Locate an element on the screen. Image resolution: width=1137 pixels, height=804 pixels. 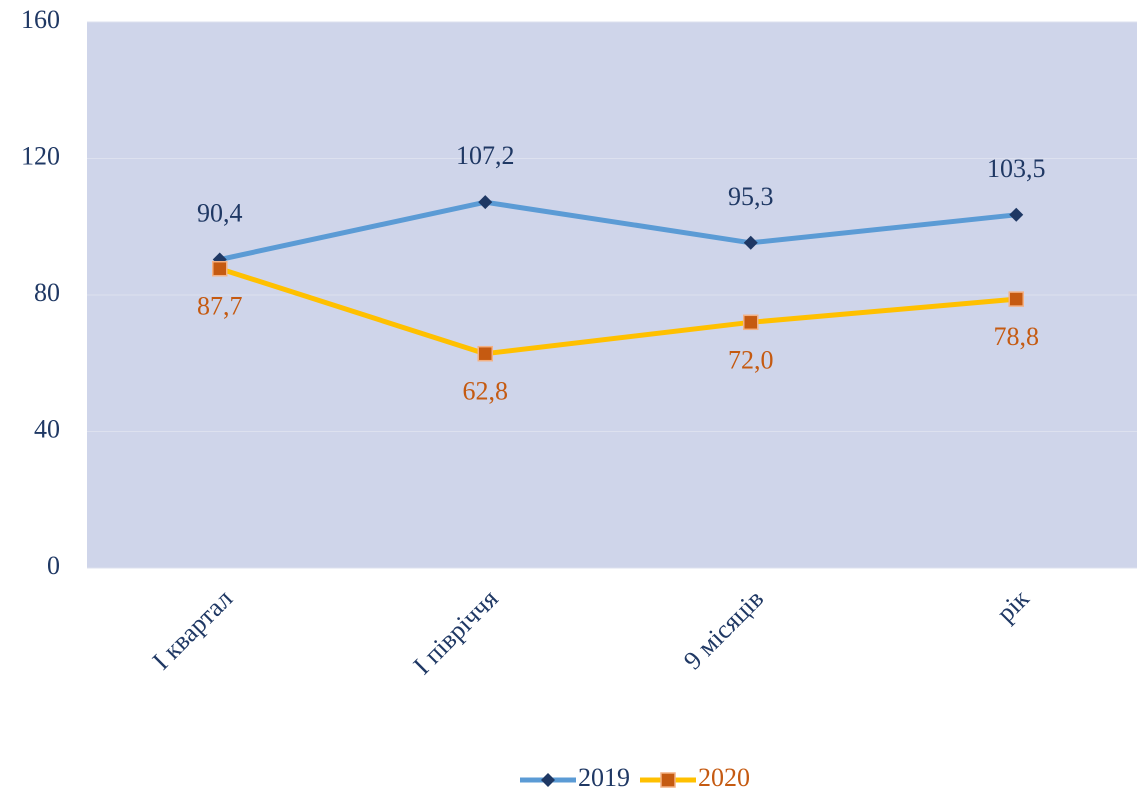
y-tick-label: 40 is located at coordinates (47, 428).